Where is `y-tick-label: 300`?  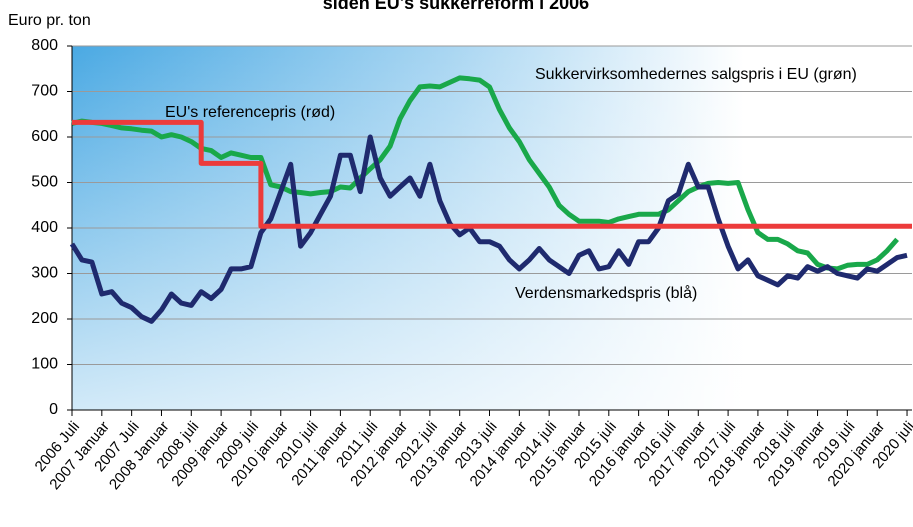
y-tick-label: 300 is located at coordinates (44, 273).